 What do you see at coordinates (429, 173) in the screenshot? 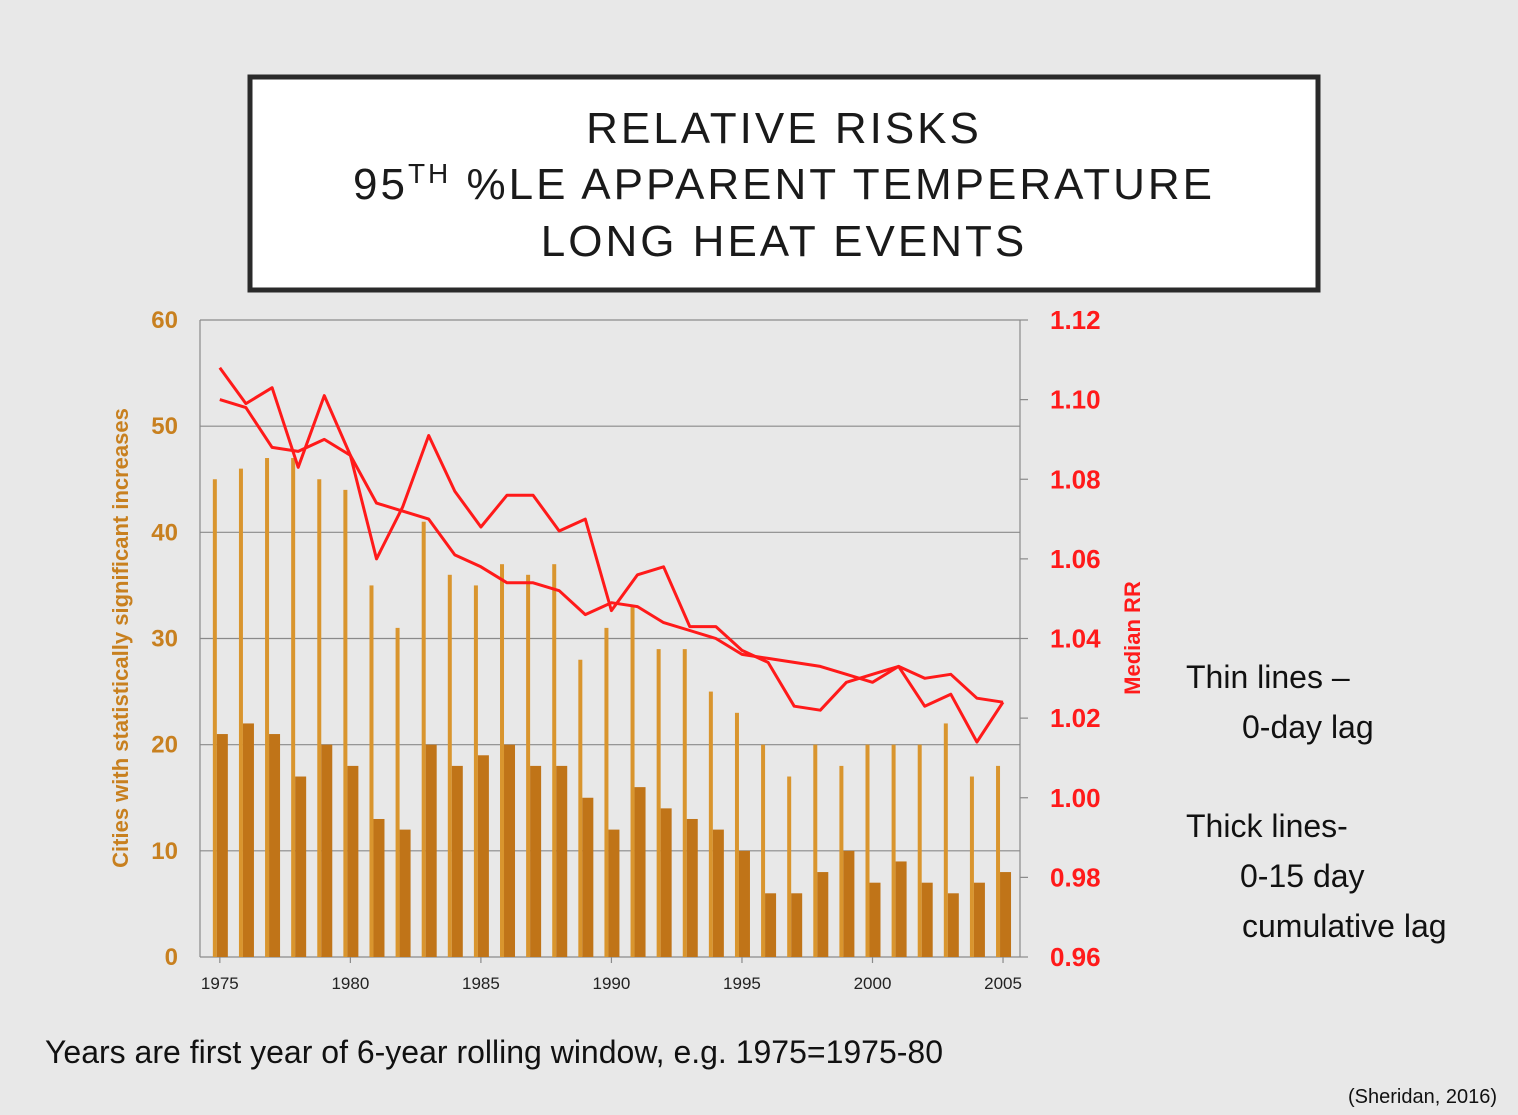
I see `title-superscript: TH` at bounding box center [429, 173].